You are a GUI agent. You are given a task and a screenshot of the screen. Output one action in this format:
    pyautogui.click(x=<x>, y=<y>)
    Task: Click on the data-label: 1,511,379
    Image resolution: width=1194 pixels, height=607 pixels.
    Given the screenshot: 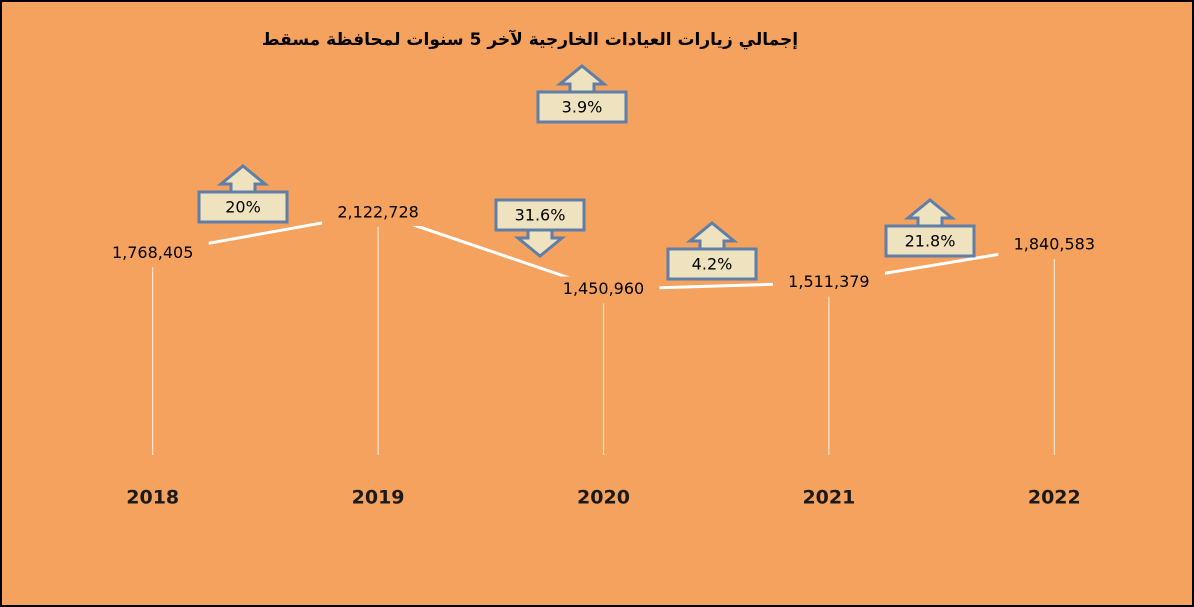 What is the action you would take?
    pyautogui.click(x=828, y=281)
    